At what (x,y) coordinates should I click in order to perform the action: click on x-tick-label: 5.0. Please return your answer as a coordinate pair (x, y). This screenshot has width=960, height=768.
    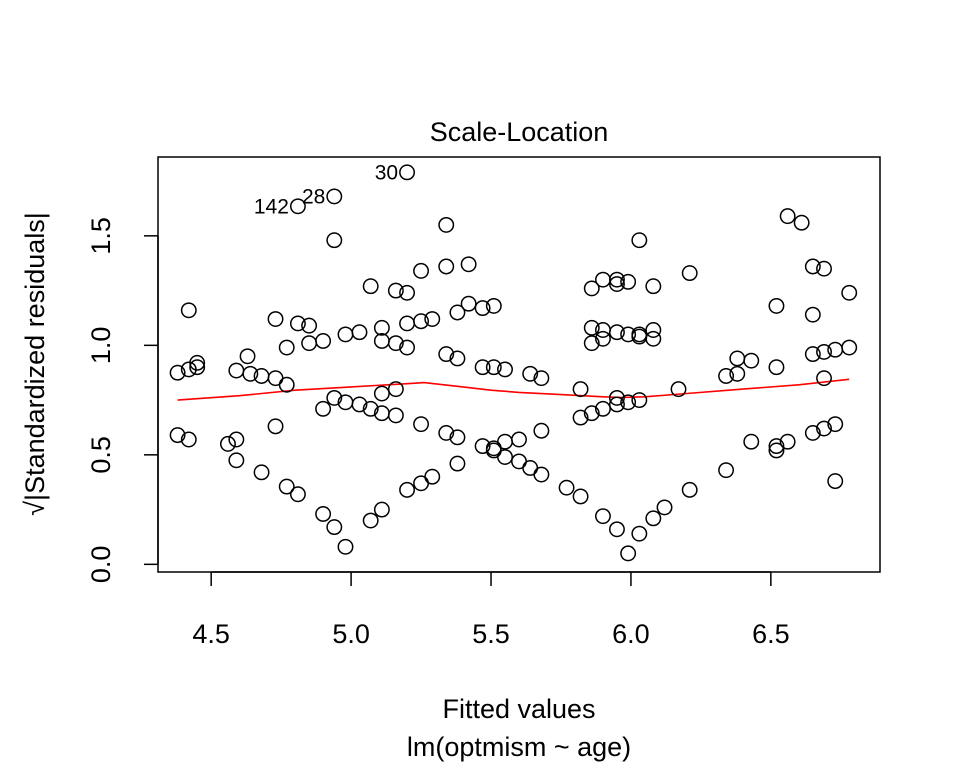
    Looking at the image, I should click on (351, 634).